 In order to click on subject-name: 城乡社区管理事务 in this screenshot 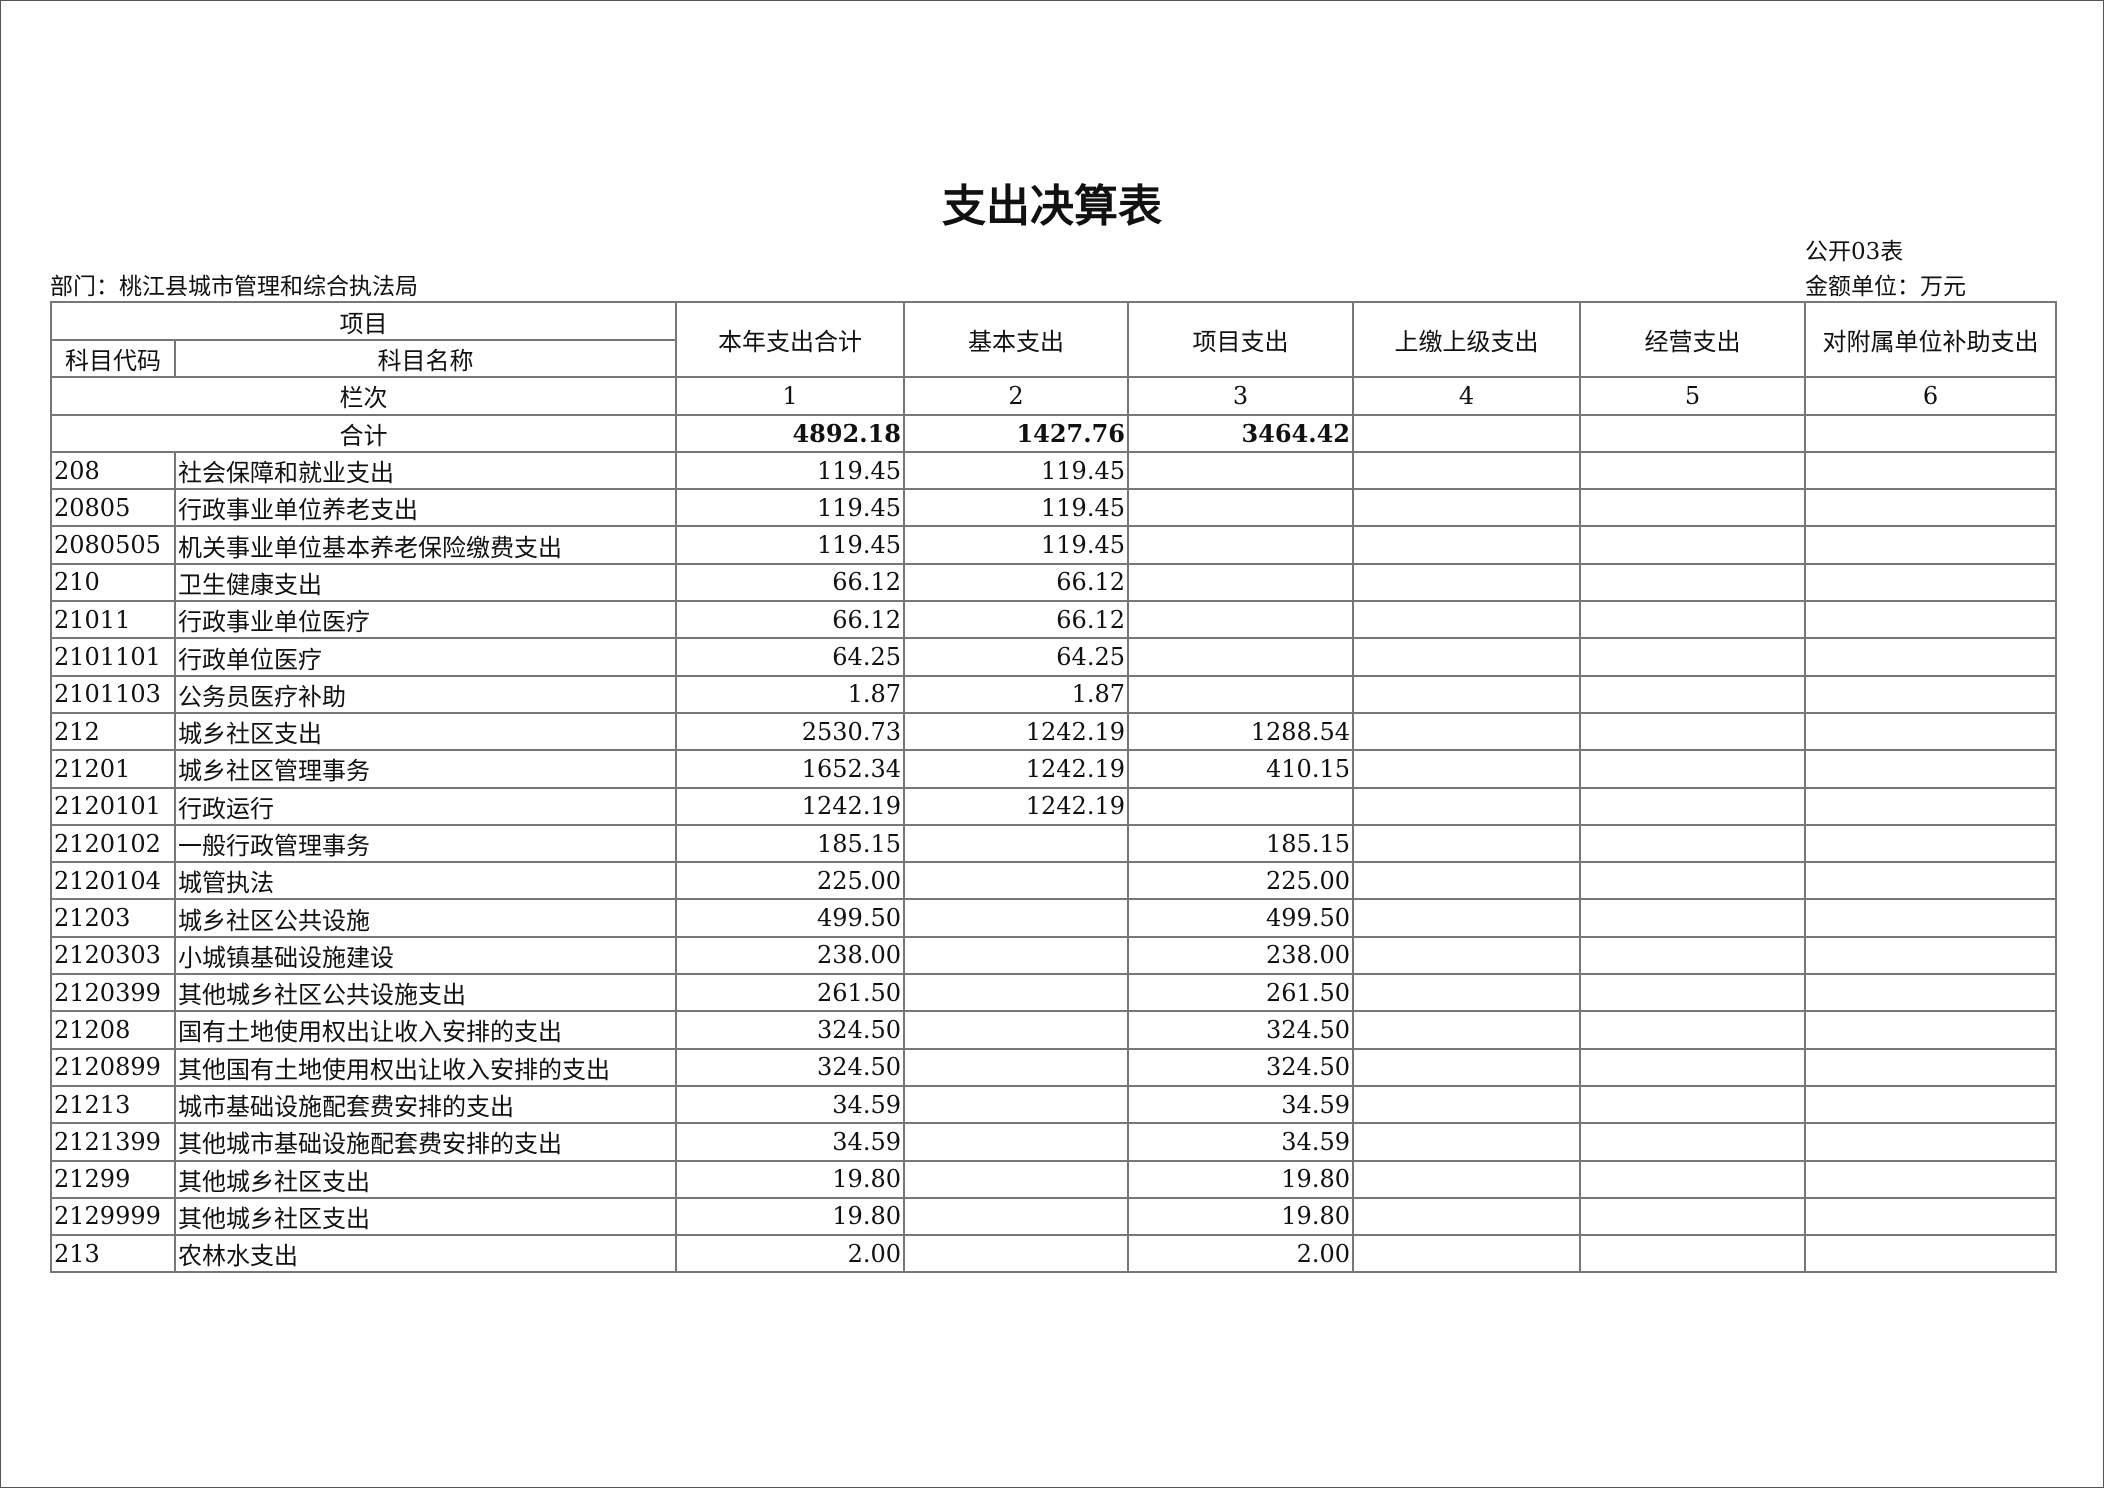, I will do `click(425, 769)`.